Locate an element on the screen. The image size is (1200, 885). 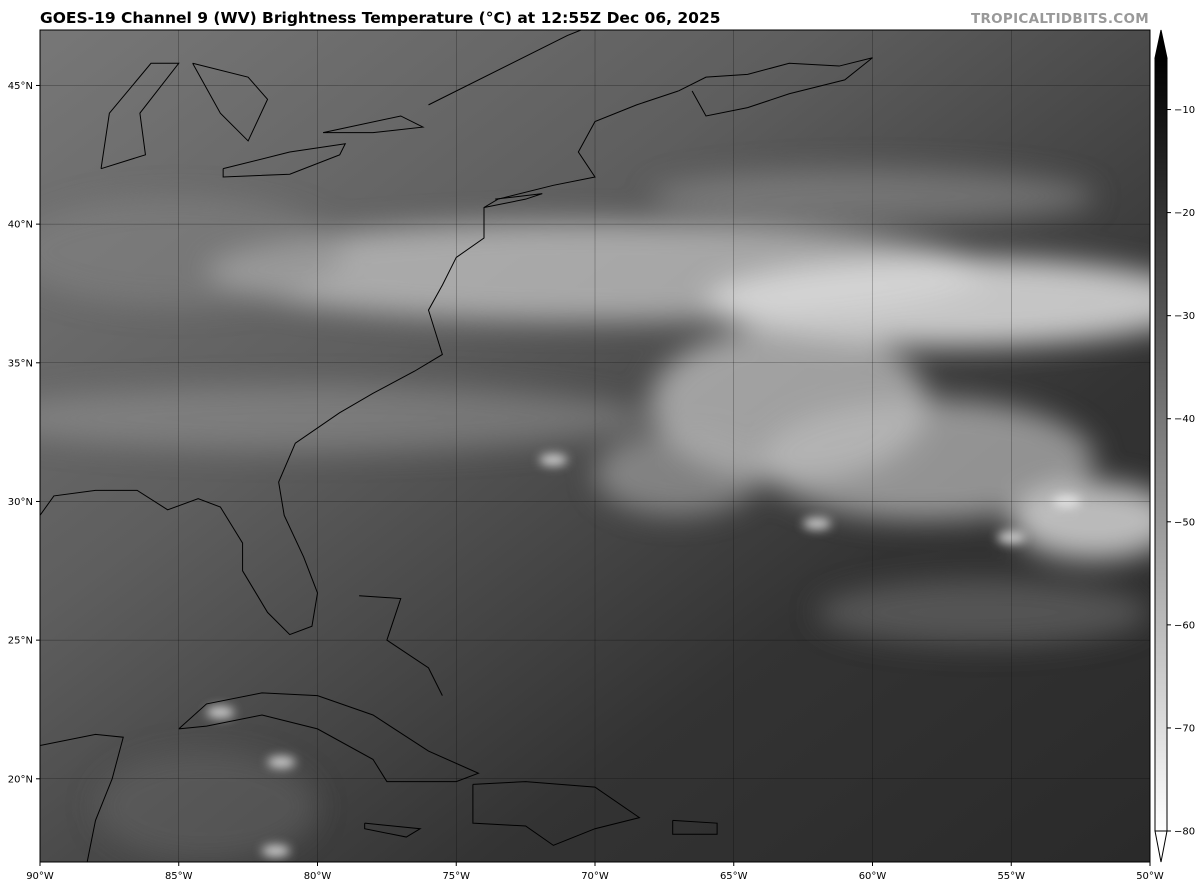
colorbar-tick-label: −10 is located at coordinates (1184, 110).